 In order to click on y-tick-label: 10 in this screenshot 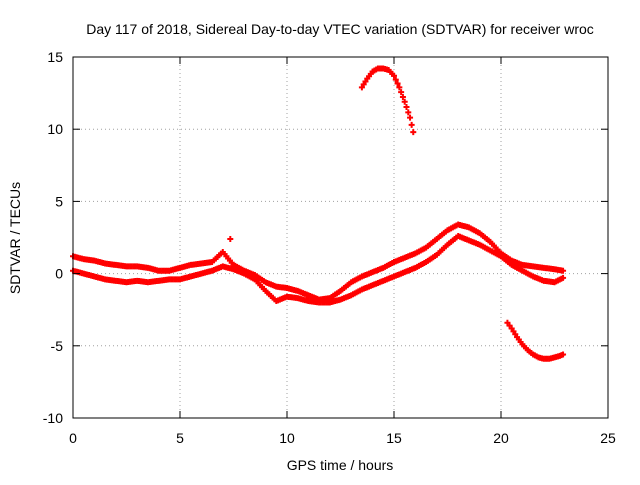, I will do `click(55, 129)`.